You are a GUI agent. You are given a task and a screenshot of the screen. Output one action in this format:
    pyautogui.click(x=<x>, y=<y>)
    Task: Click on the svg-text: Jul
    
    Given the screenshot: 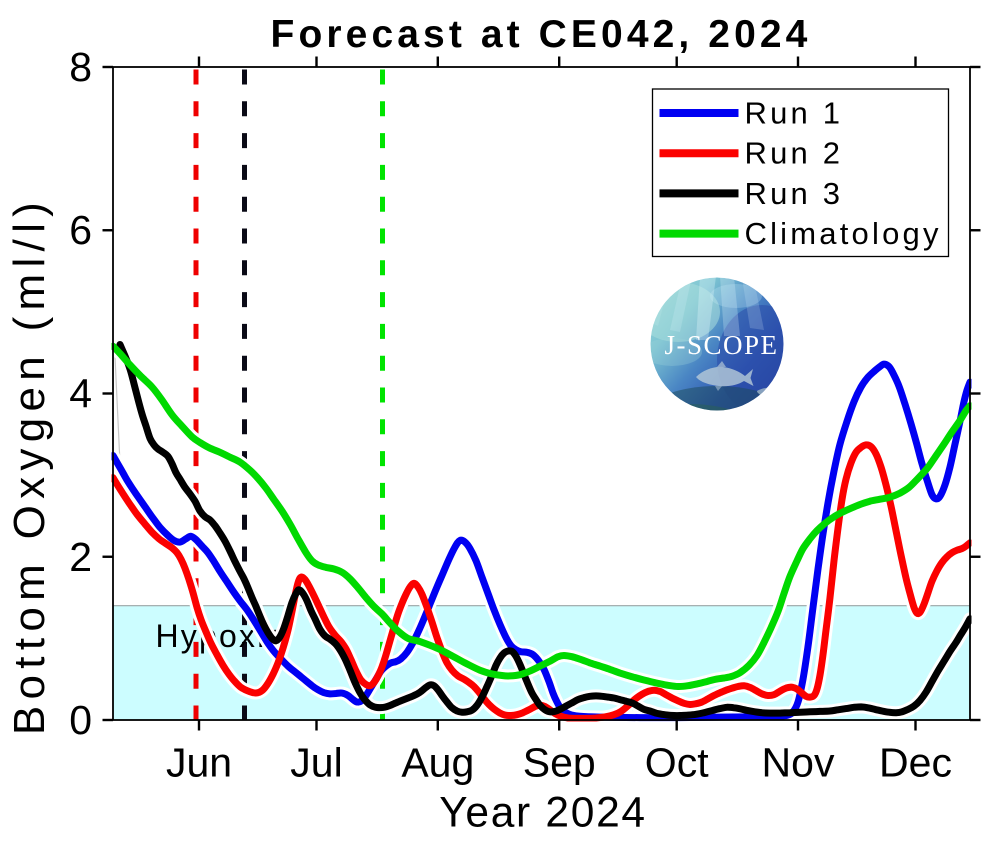 What is the action you would take?
    pyautogui.click(x=316, y=763)
    